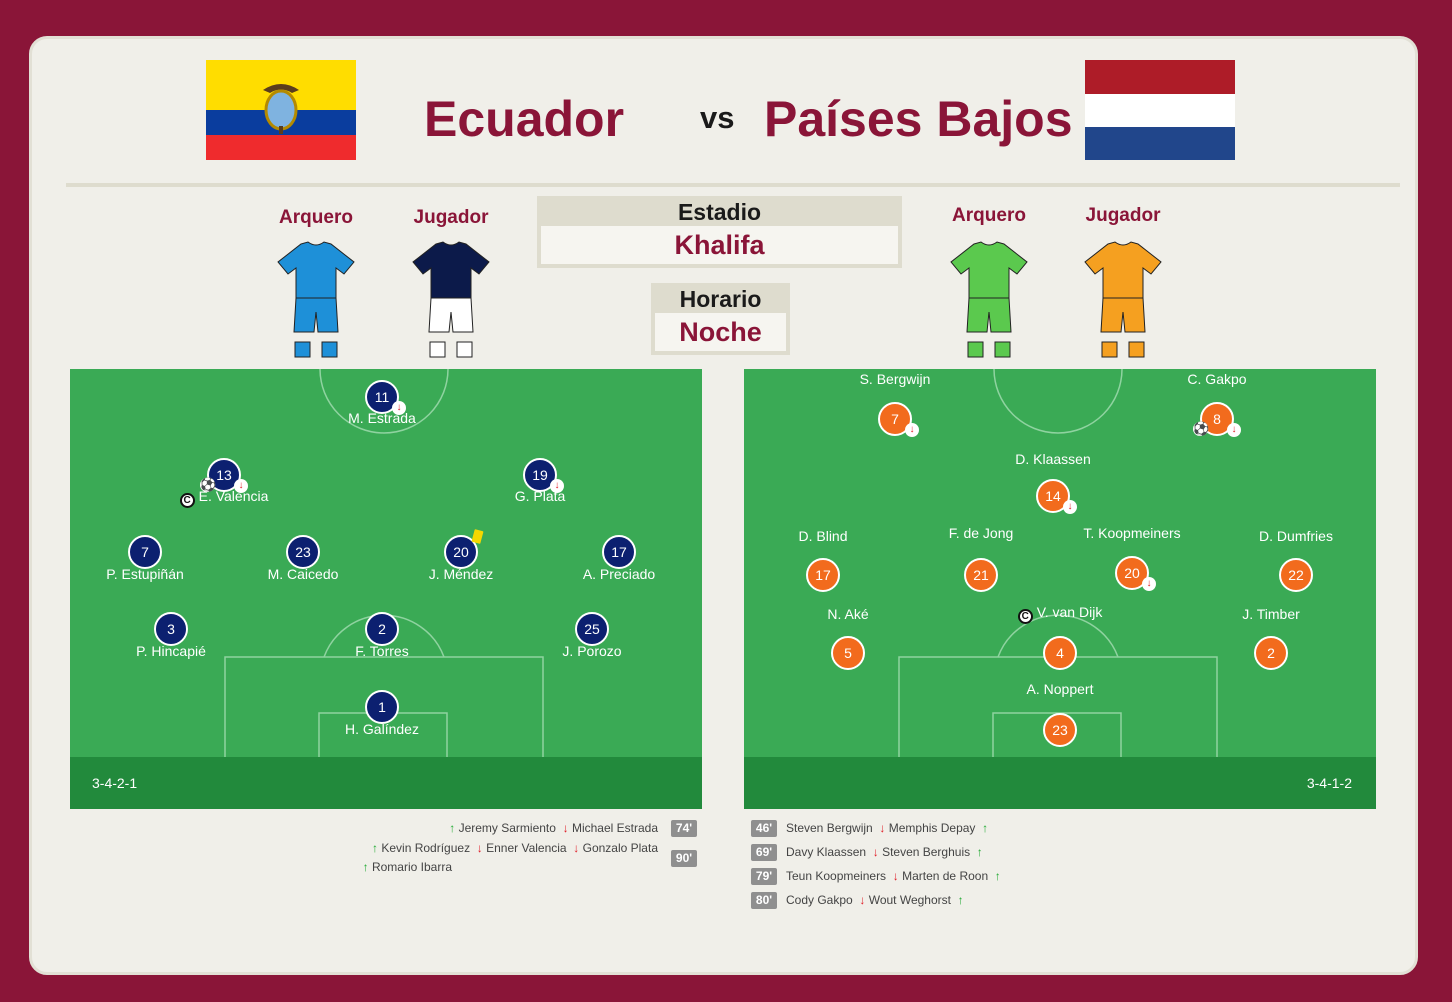 The image size is (1452, 1002). I want to click on player-number-badge: 3, so click(171, 629).